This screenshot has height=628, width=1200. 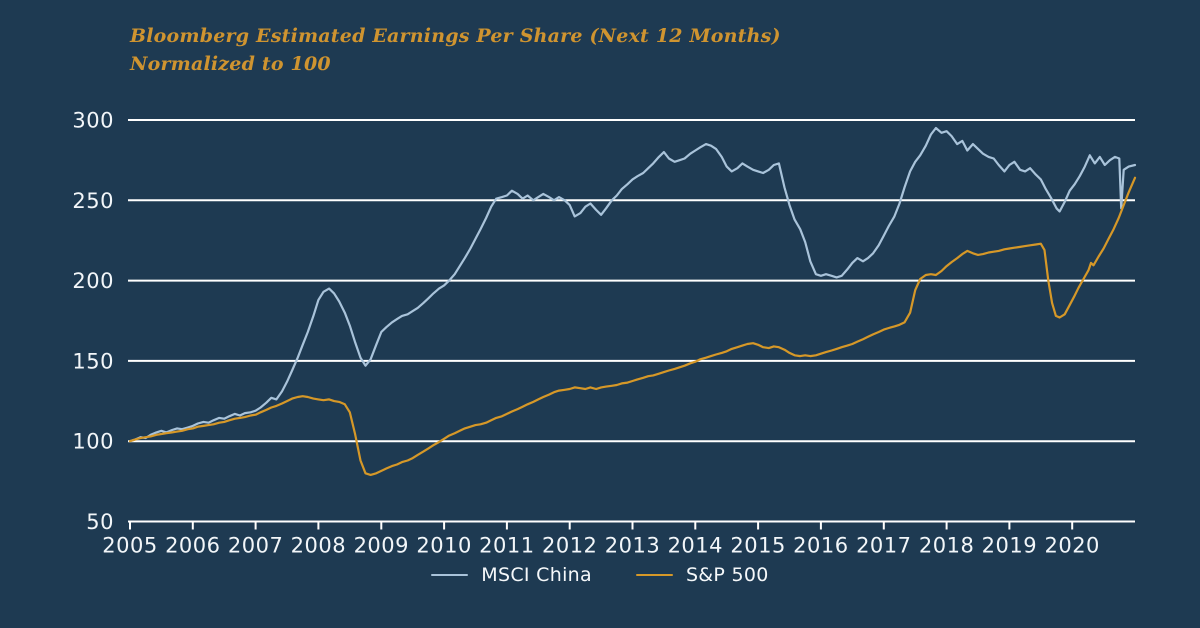 What do you see at coordinates (93, 121) in the screenshot?
I see `y-tick-label-300: 300` at bounding box center [93, 121].